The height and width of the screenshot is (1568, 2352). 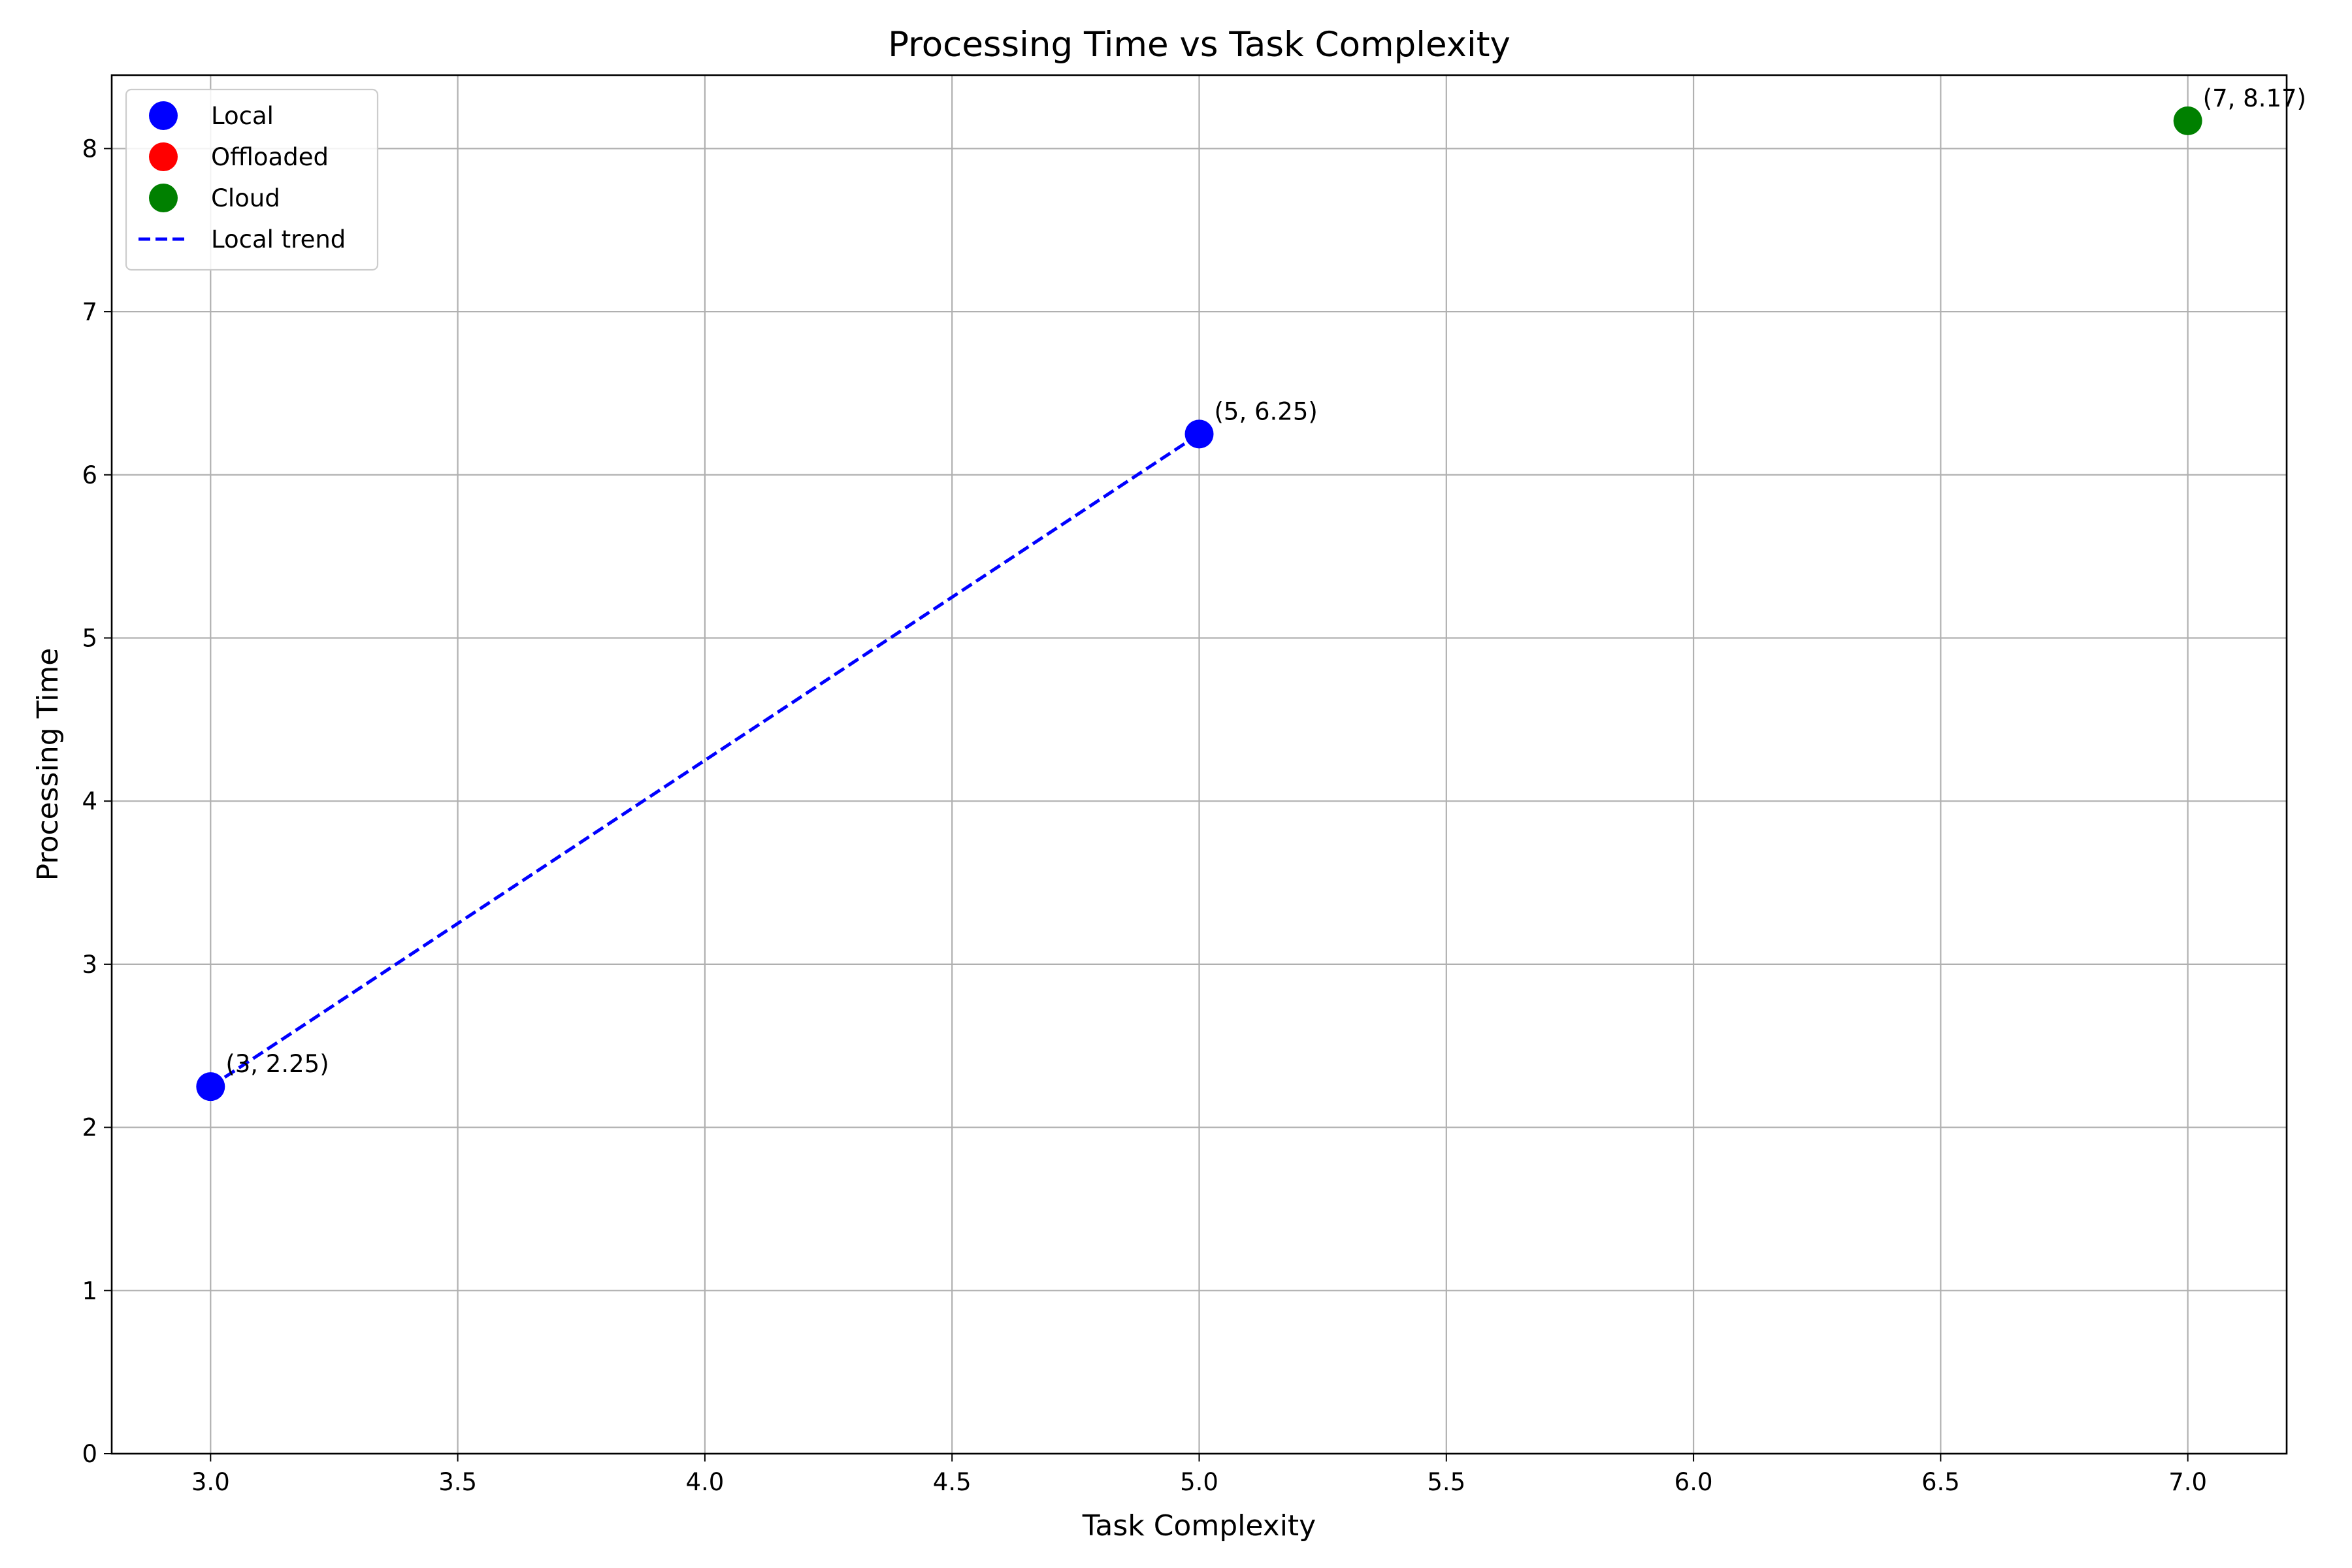 What do you see at coordinates (89, 801) in the screenshot?
I see `y-tick-label: 4` at bounding box center [89, 801].